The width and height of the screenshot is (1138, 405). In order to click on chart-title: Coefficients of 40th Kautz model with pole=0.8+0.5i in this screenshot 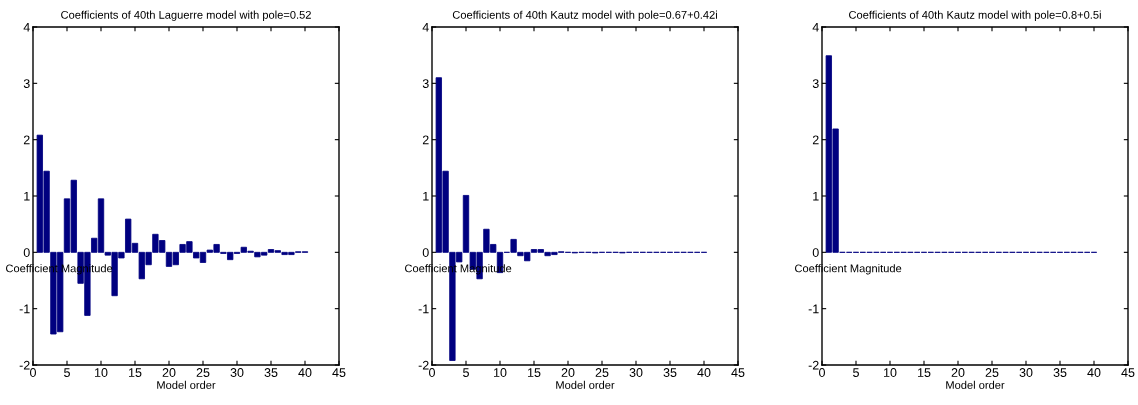, I will do `click(975, 15)`.